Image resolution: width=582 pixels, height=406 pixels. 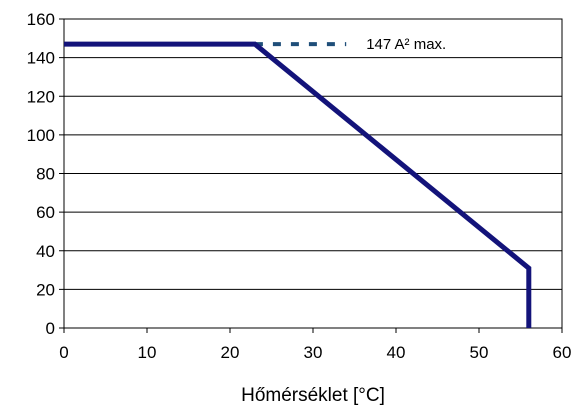 What do you see at coordinates (406, 44) in the screenshot?
I see `annotation-label: 147 A² max.` at bounding box center [406, 44].